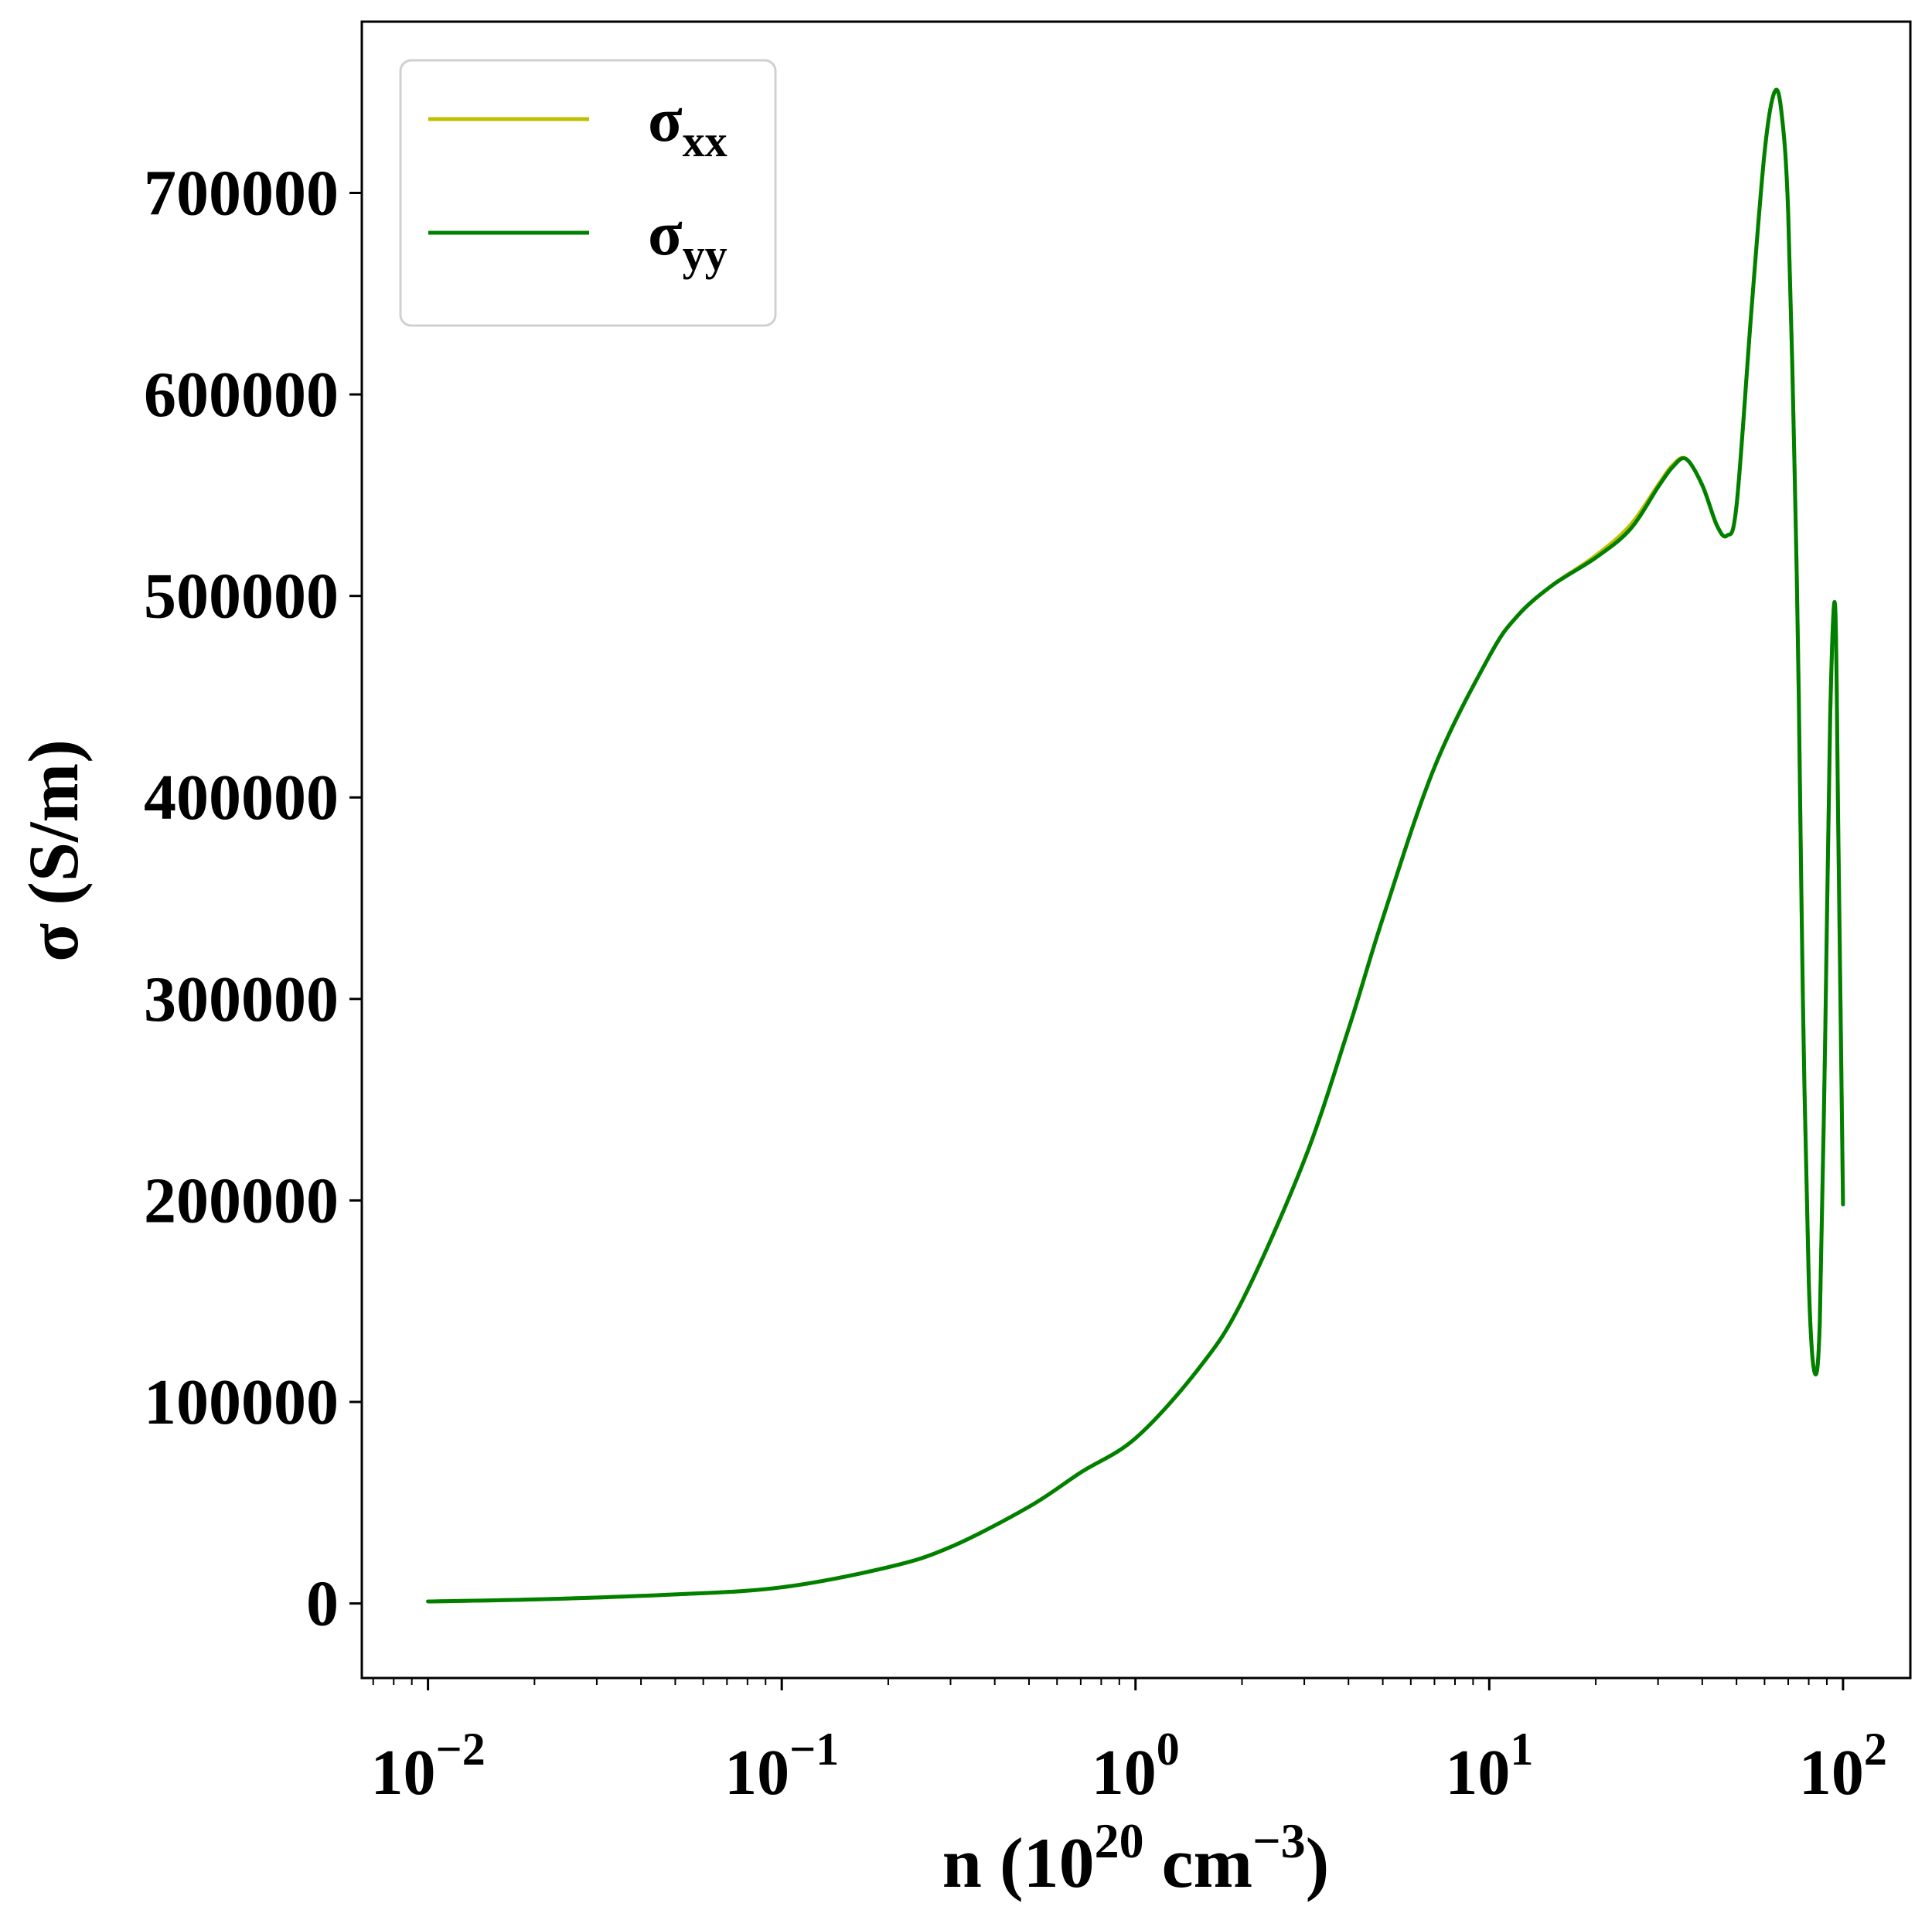  I want to click on x-axis-label: n (1020 cm−3), so click(1135, 1857).